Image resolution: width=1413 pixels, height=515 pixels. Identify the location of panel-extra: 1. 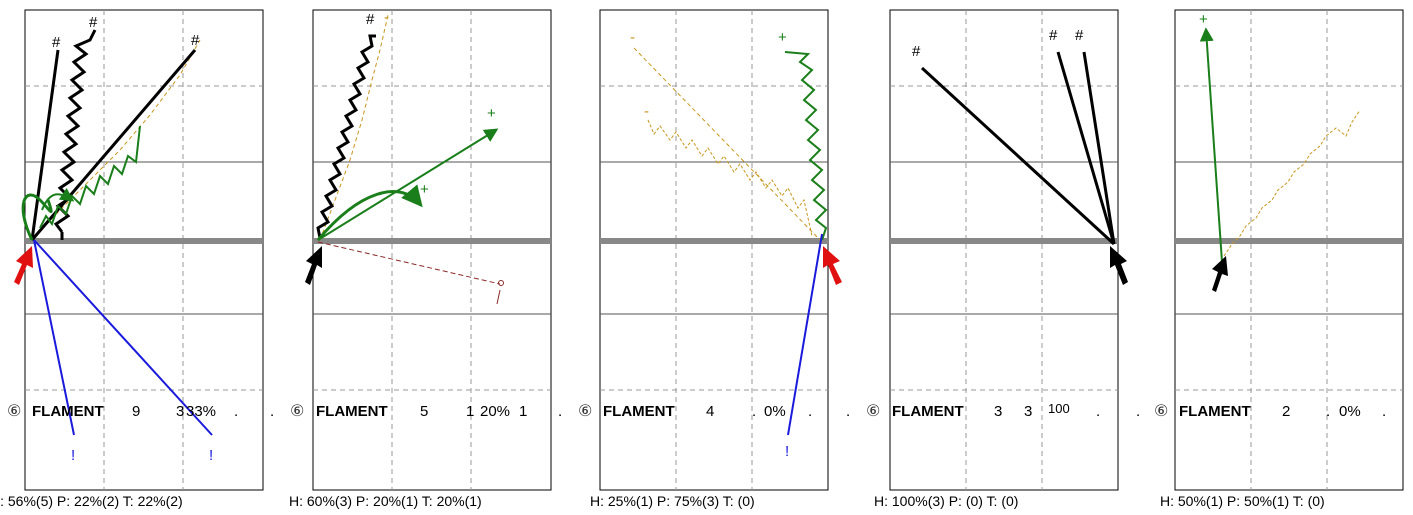
(523, 411).